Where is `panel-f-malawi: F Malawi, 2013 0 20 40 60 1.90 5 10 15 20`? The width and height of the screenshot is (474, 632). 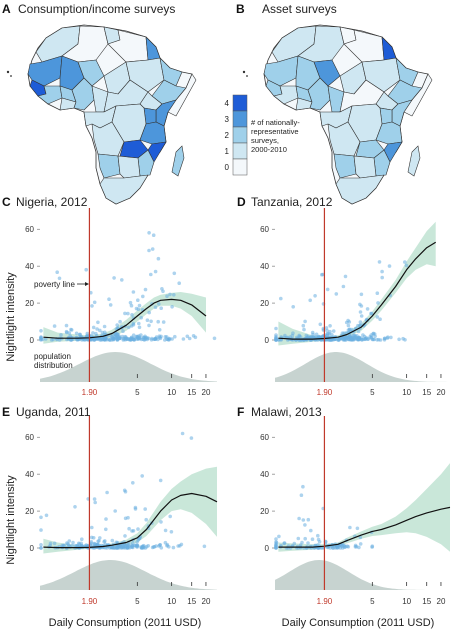
panel-f-malawi: F Malawi, 2013 0 20 40 60 1.90 5 10 15 20 is located at coordinates (344, 505).